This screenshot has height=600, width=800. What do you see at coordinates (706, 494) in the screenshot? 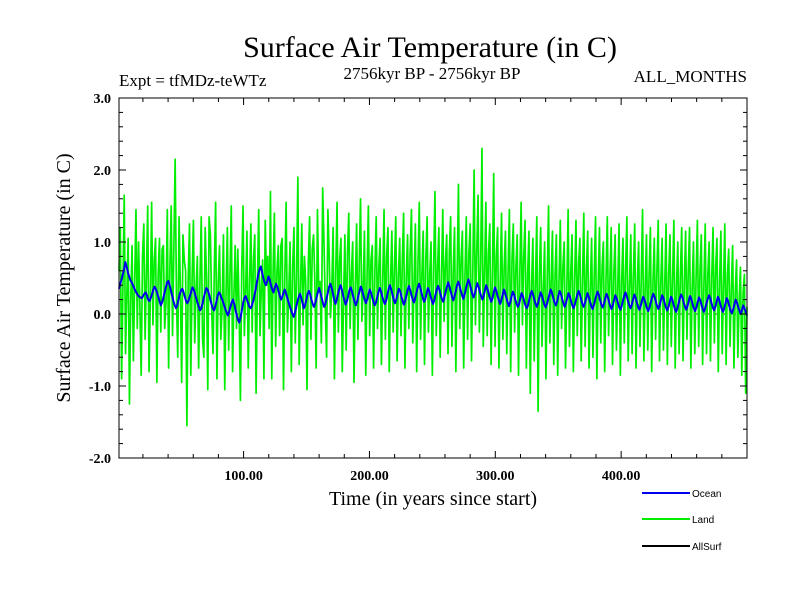
I see `legend-label-ocean: Ocean` at bounding box center [706, 494].